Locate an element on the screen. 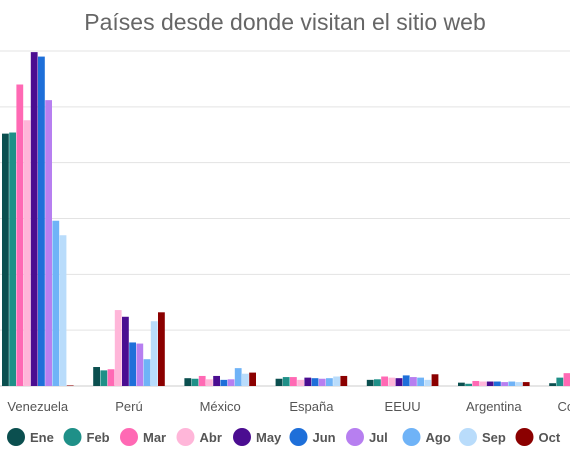  legend-item-jun: Jun is located at coordinates (312, 437).